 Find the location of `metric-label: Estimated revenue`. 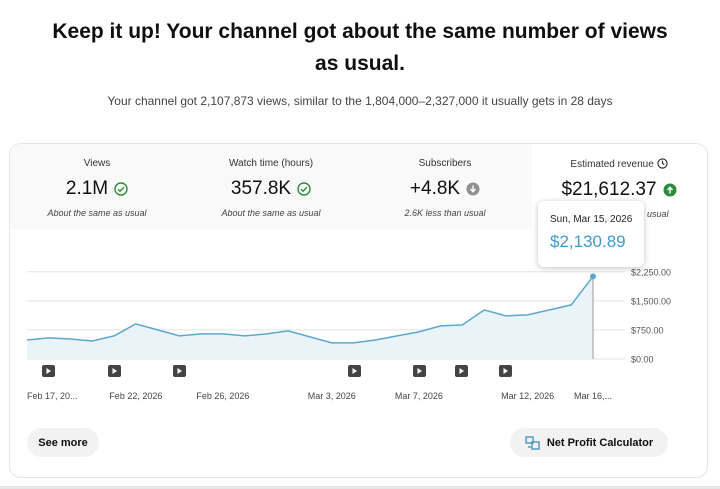

metric-label: Estimated revenue is located at coordinates (619, 164).